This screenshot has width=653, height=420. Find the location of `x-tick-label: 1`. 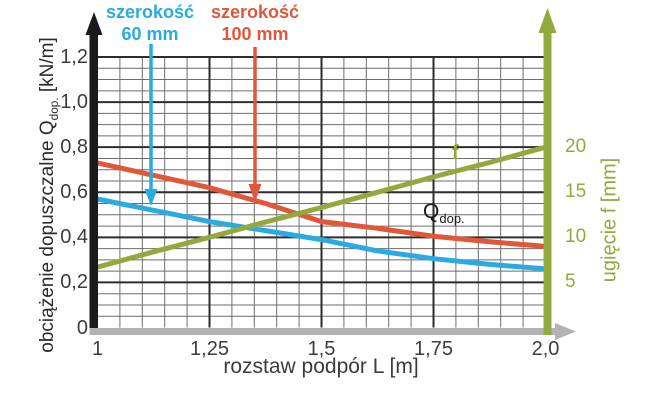

x-tick-label: 1 is located at coordinates (97, 349).